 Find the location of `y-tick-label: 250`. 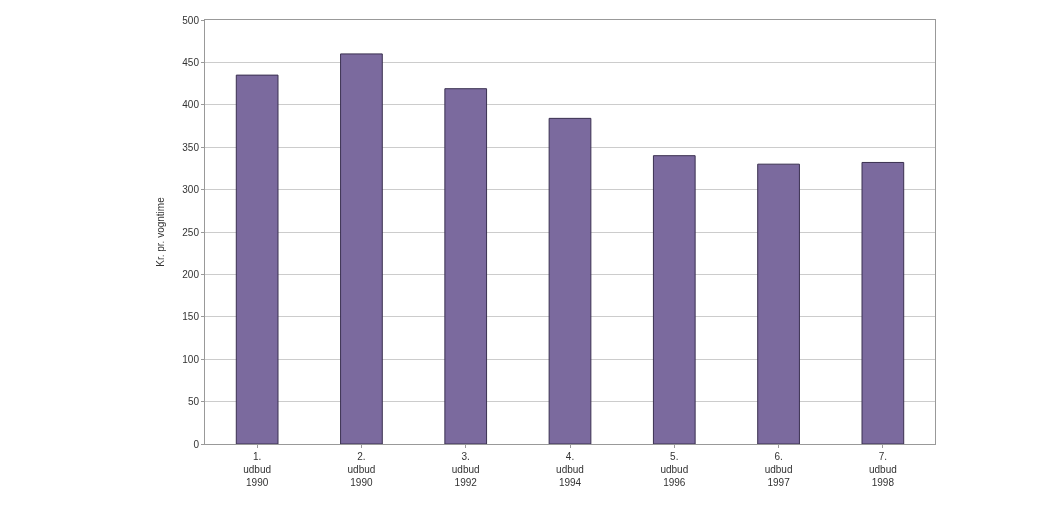

y-tick-label: 250 is located at coordinates (191, 232).